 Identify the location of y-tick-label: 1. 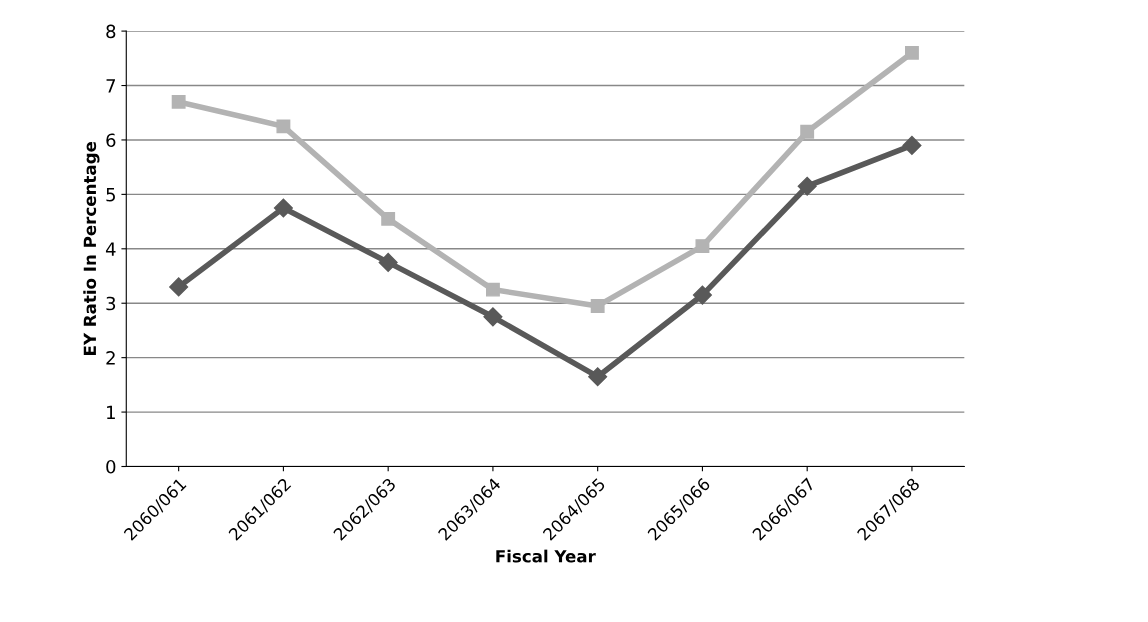
(111, 412).